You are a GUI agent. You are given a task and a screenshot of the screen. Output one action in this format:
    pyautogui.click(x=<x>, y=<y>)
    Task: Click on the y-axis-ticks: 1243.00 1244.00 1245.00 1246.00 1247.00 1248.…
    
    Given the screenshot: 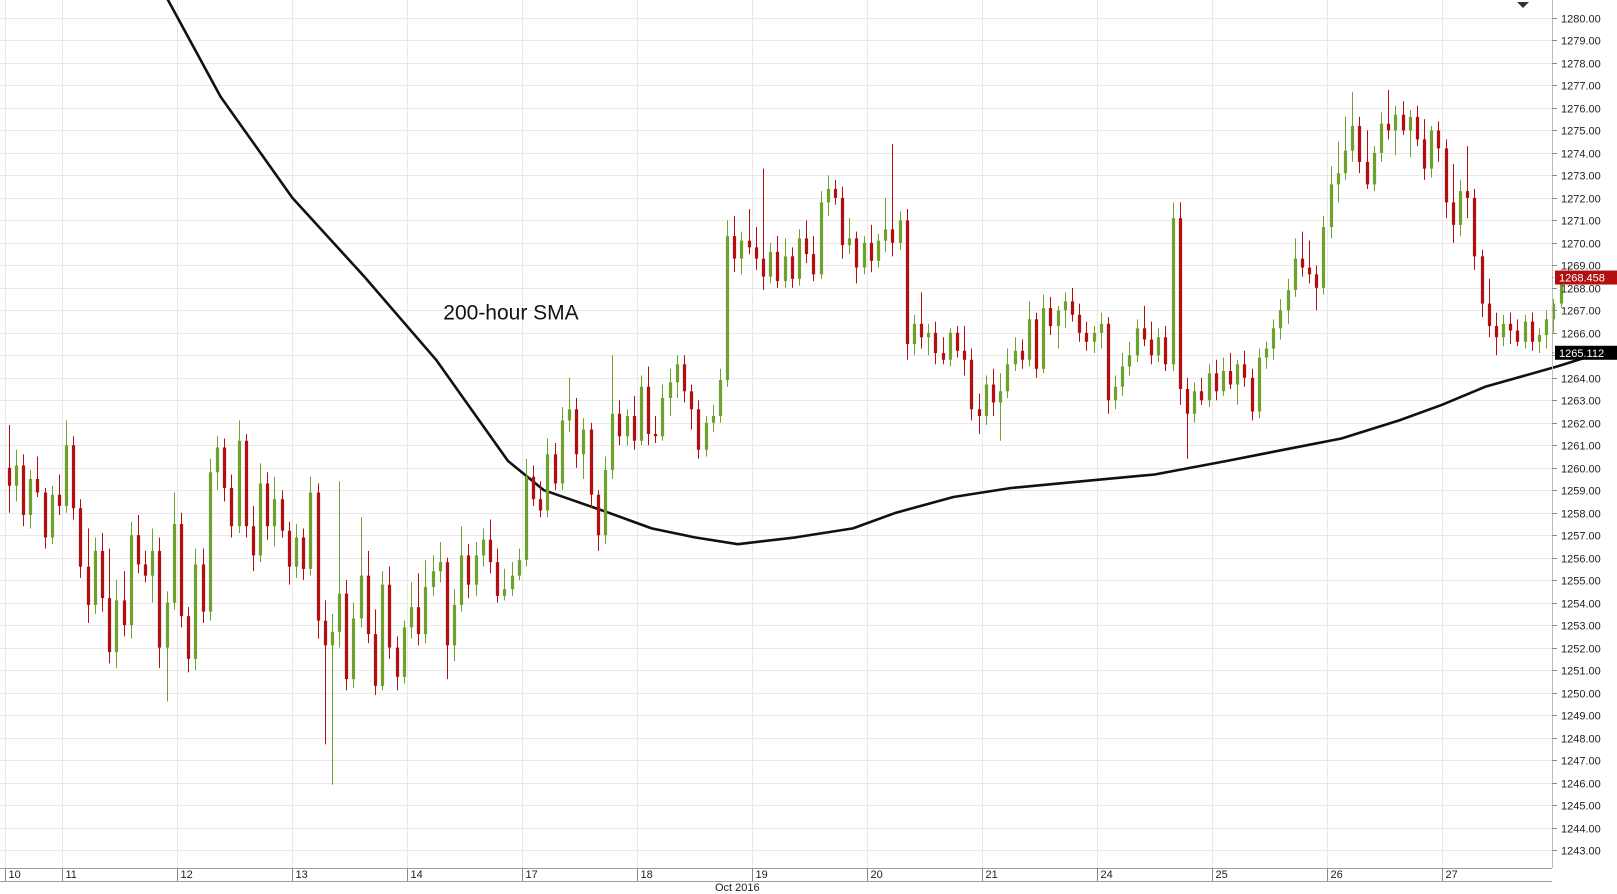 What is the action you would take?
    pyautogui.click(x=1576, y=436)
    